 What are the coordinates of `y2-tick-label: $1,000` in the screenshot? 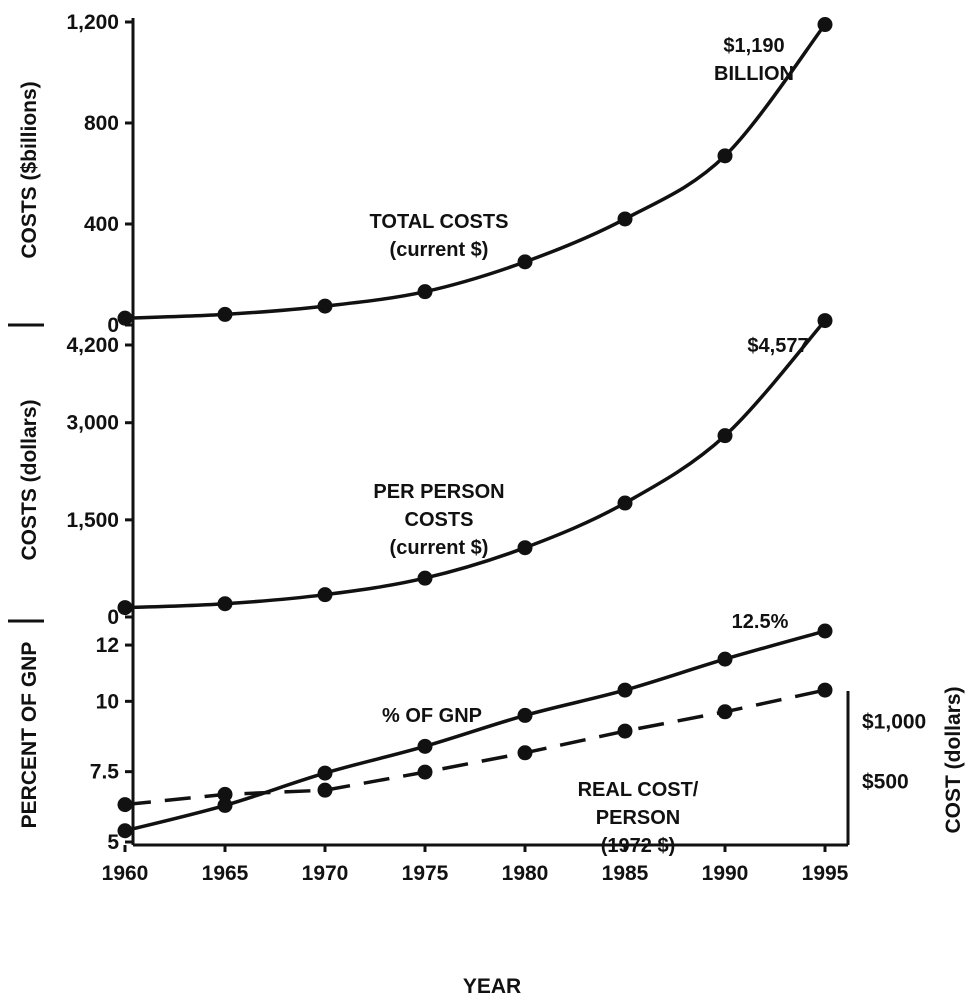 It's located at (894, 721).